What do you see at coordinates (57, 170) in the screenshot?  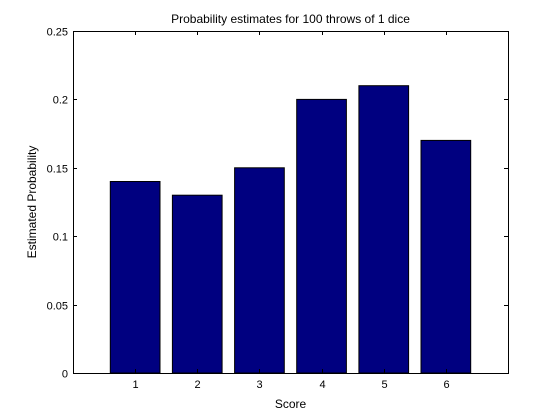 I see `y-tick-label: 0.15` at bounding box center [57, 170].